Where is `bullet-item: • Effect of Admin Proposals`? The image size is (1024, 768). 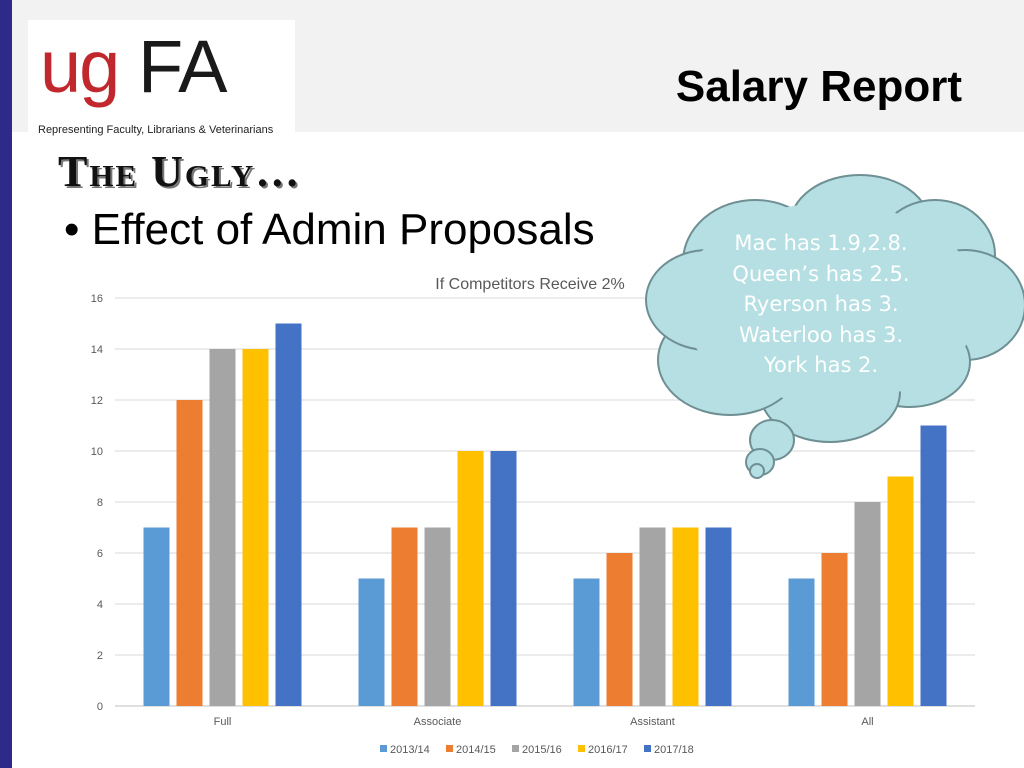 bullet-item: • Effect of Admin Proposals is located at coordinates (329, 229).